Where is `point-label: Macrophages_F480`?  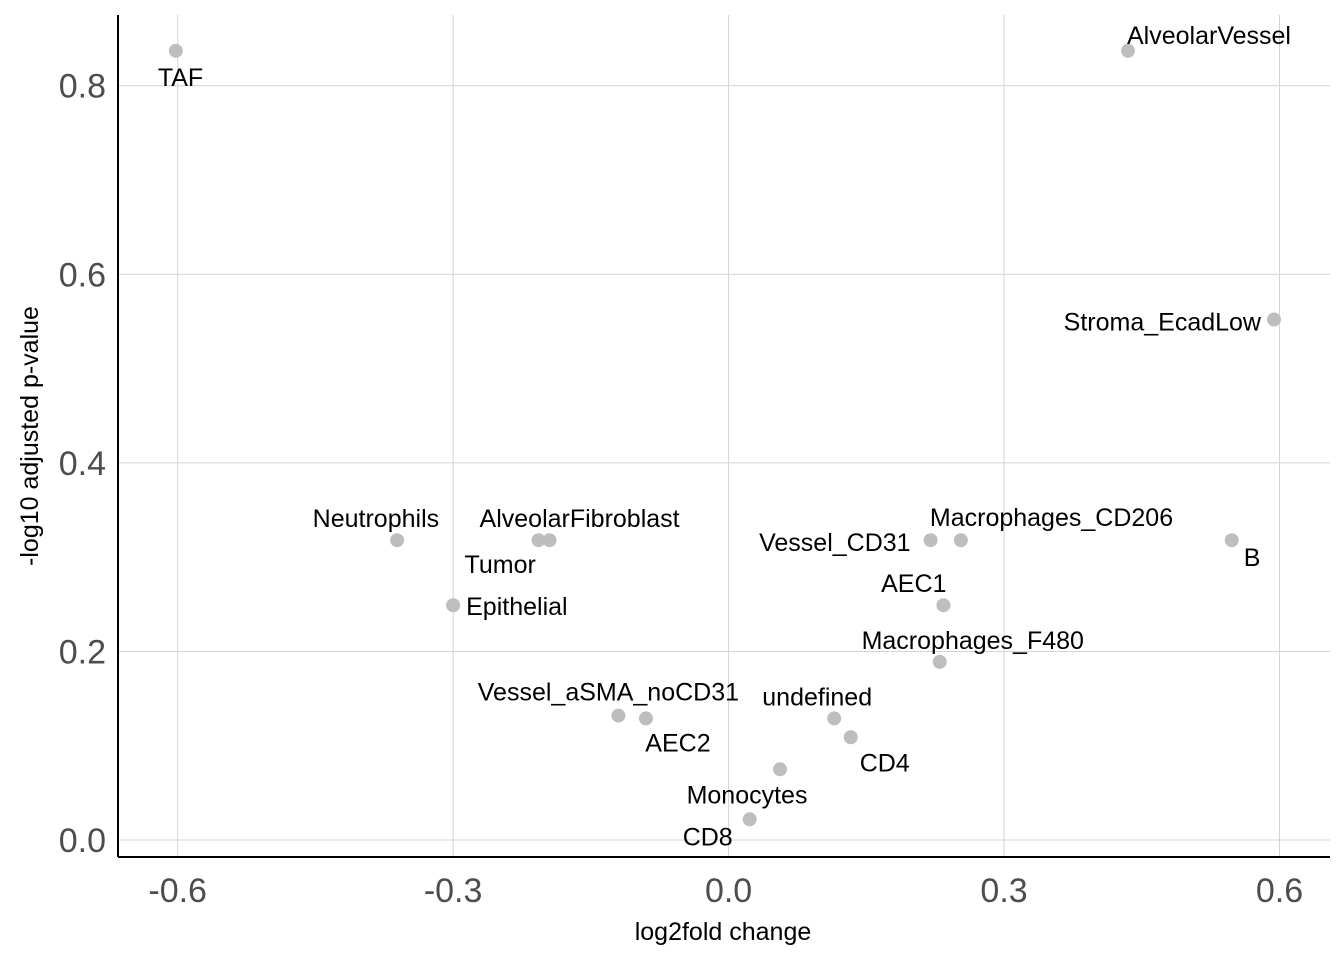 point-label: Macrophages_F480 is located at coordinates (973, 641).